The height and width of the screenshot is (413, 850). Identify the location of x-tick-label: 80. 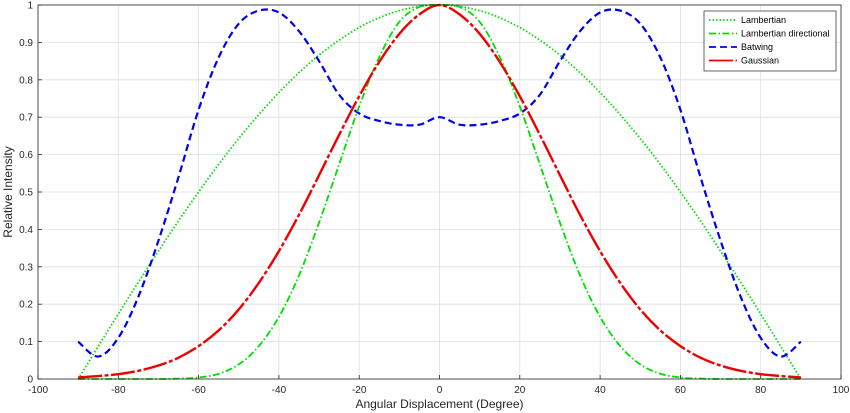
(761, 390).